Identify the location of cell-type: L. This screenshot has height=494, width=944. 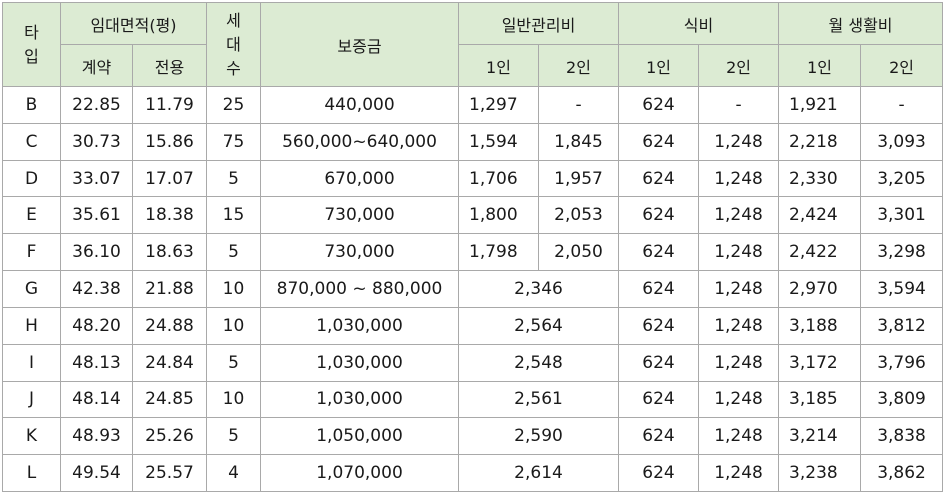
(31, 473).